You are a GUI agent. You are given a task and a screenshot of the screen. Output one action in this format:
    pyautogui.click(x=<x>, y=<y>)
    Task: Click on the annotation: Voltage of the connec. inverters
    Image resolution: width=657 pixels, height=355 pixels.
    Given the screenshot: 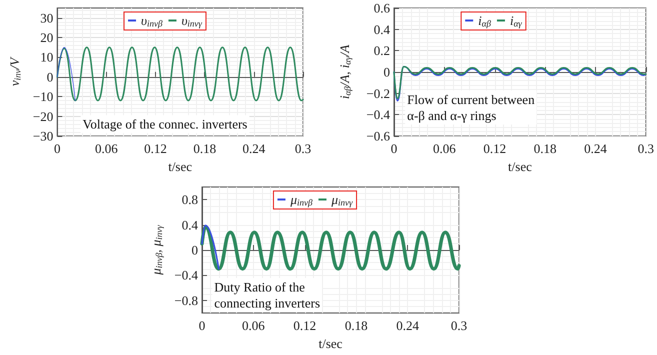 What is the action you would take?
    pyautogui.click(x=165, y=124)
    